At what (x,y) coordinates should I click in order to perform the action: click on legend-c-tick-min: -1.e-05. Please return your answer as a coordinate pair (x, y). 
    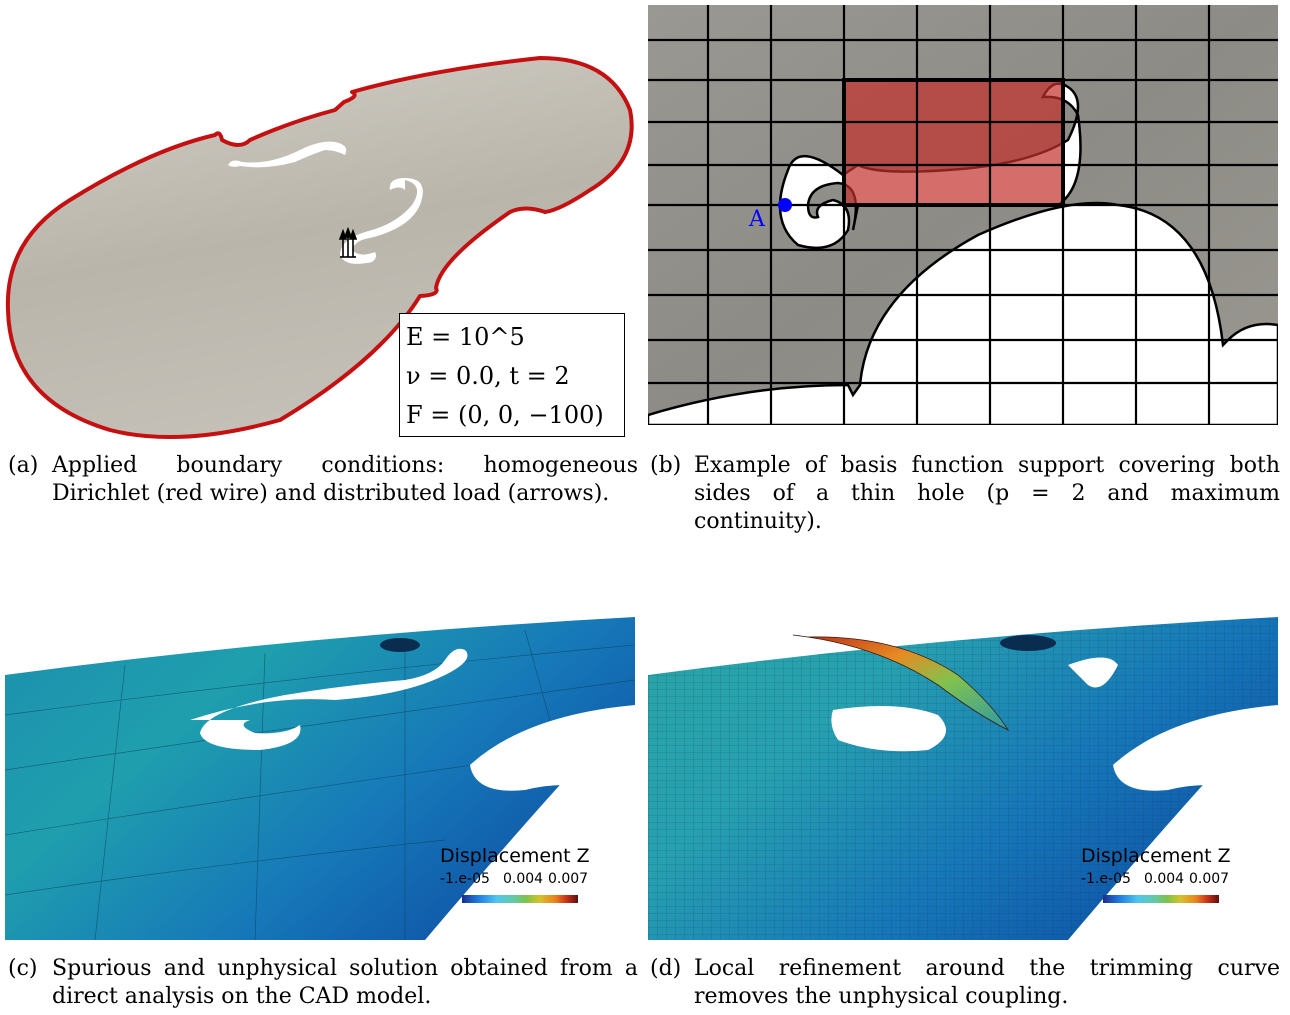
    Looking at the image, I should click on (465, 879).